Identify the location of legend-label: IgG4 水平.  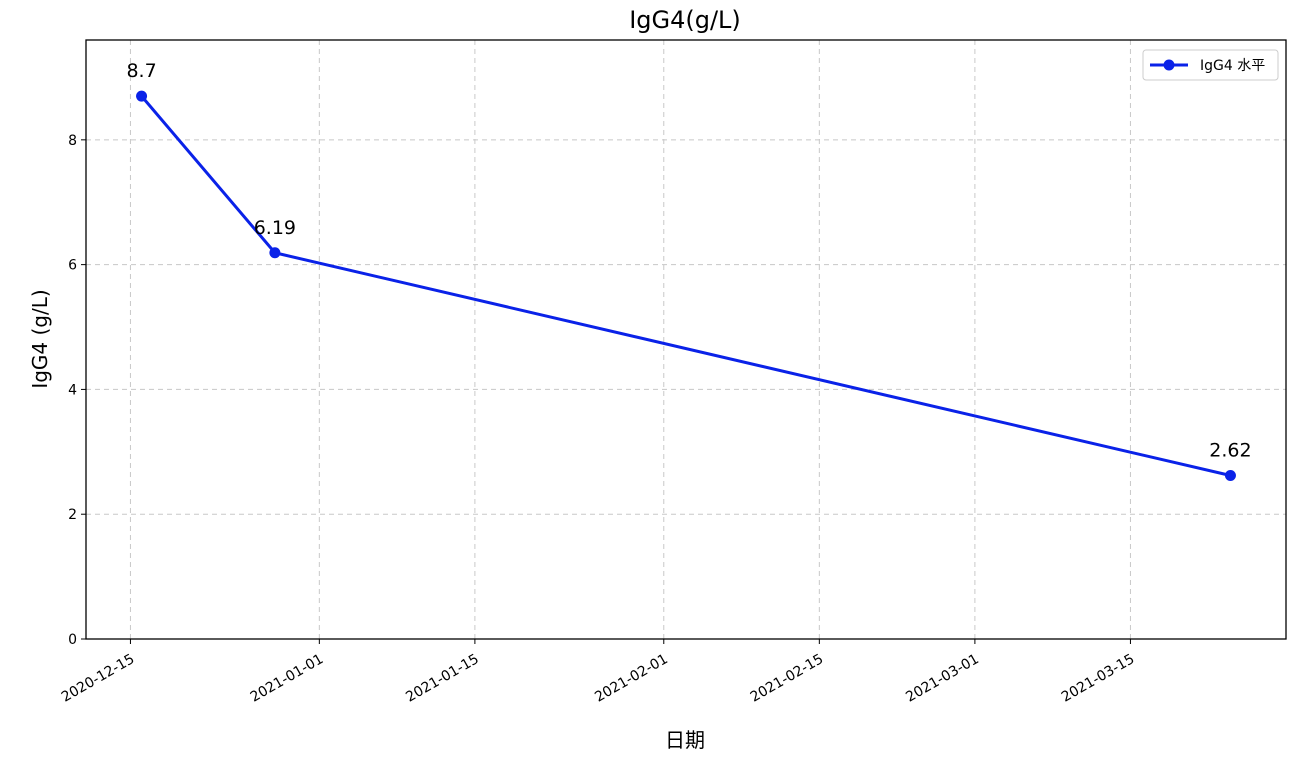
(1232, 66).